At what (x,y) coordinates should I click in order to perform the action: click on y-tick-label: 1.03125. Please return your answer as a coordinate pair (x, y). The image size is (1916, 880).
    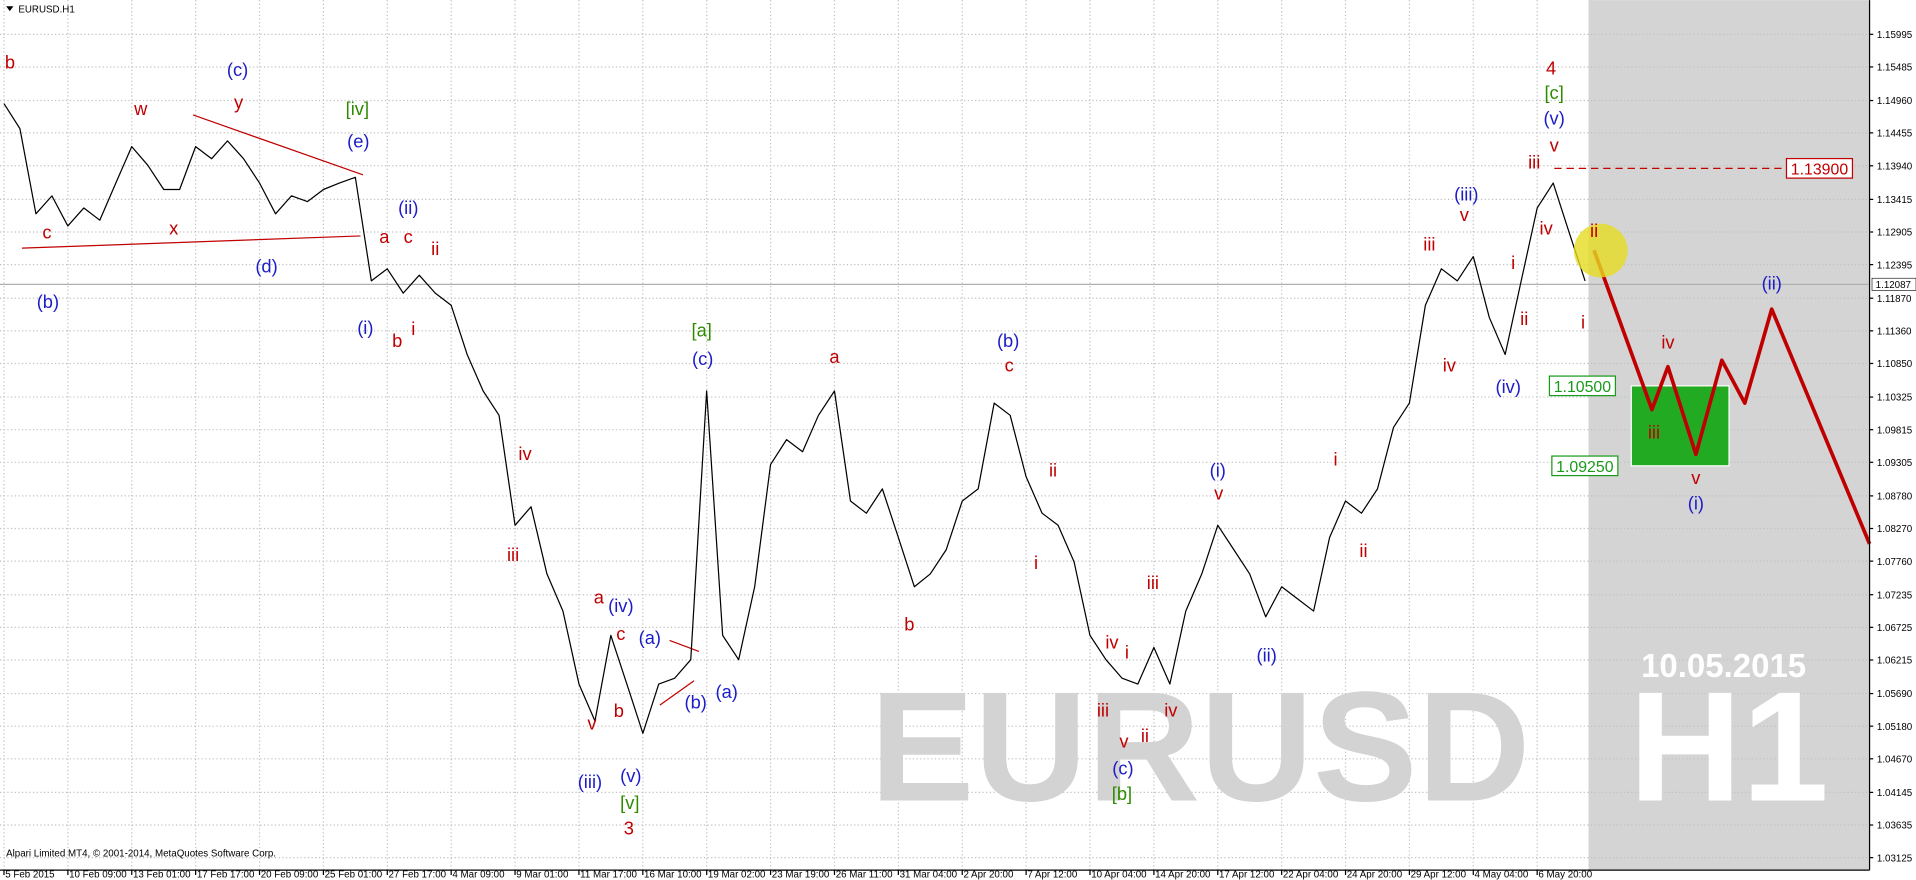
    Looking at the image, I should click on (1895, 858).